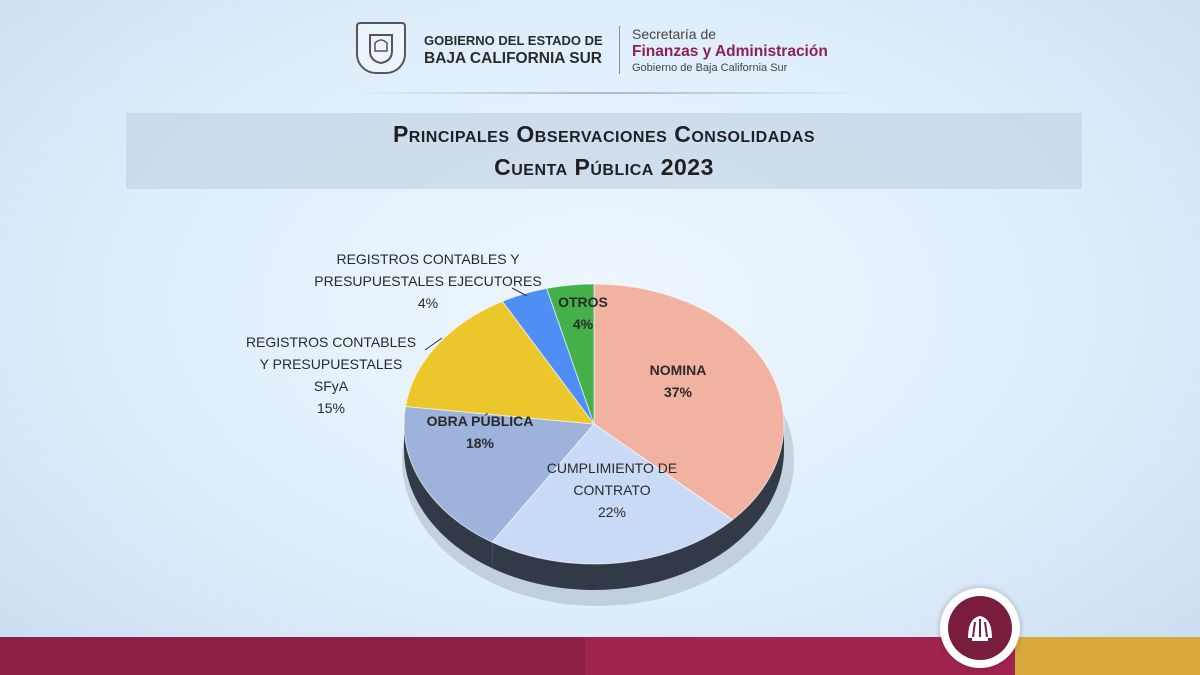 The height and width of the screenshot is (675, 1200). I want to click on gov-line1: GOBIERNO DEL ESTADO DE, so click(513, 40).